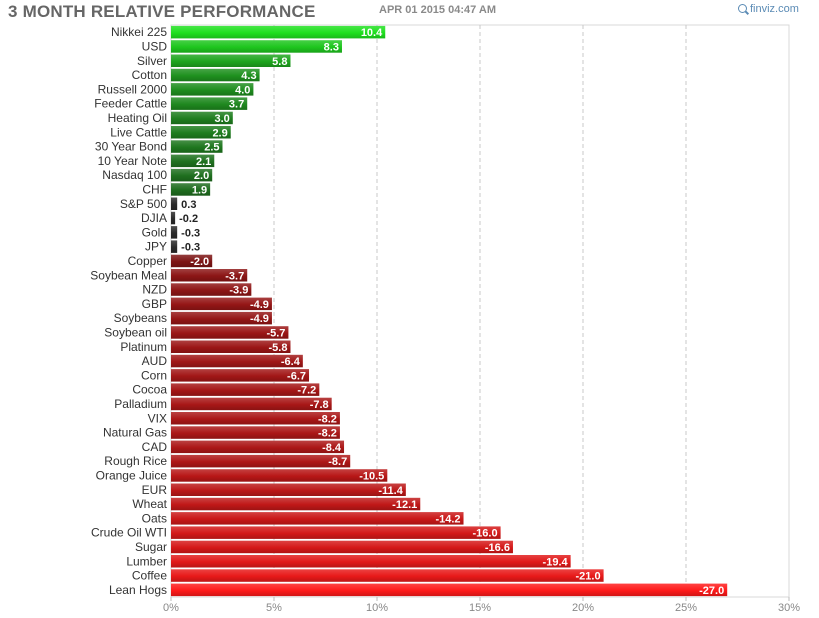 The width and height of the screenshot is (819, 618). I want to click on category-label: JPY, so click(156, 247).